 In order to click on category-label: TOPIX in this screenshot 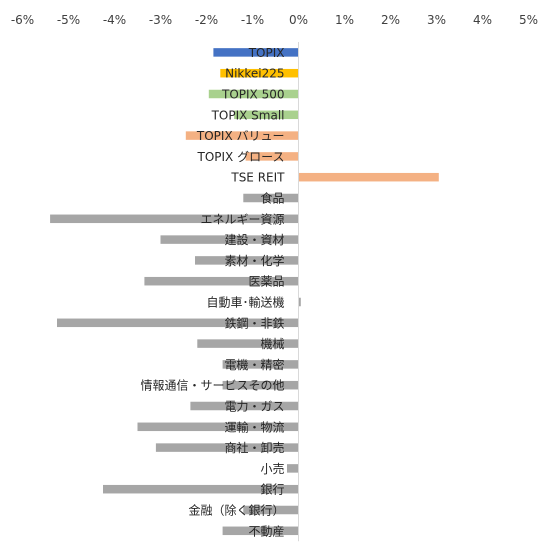, I will do `click(266, 53)`.